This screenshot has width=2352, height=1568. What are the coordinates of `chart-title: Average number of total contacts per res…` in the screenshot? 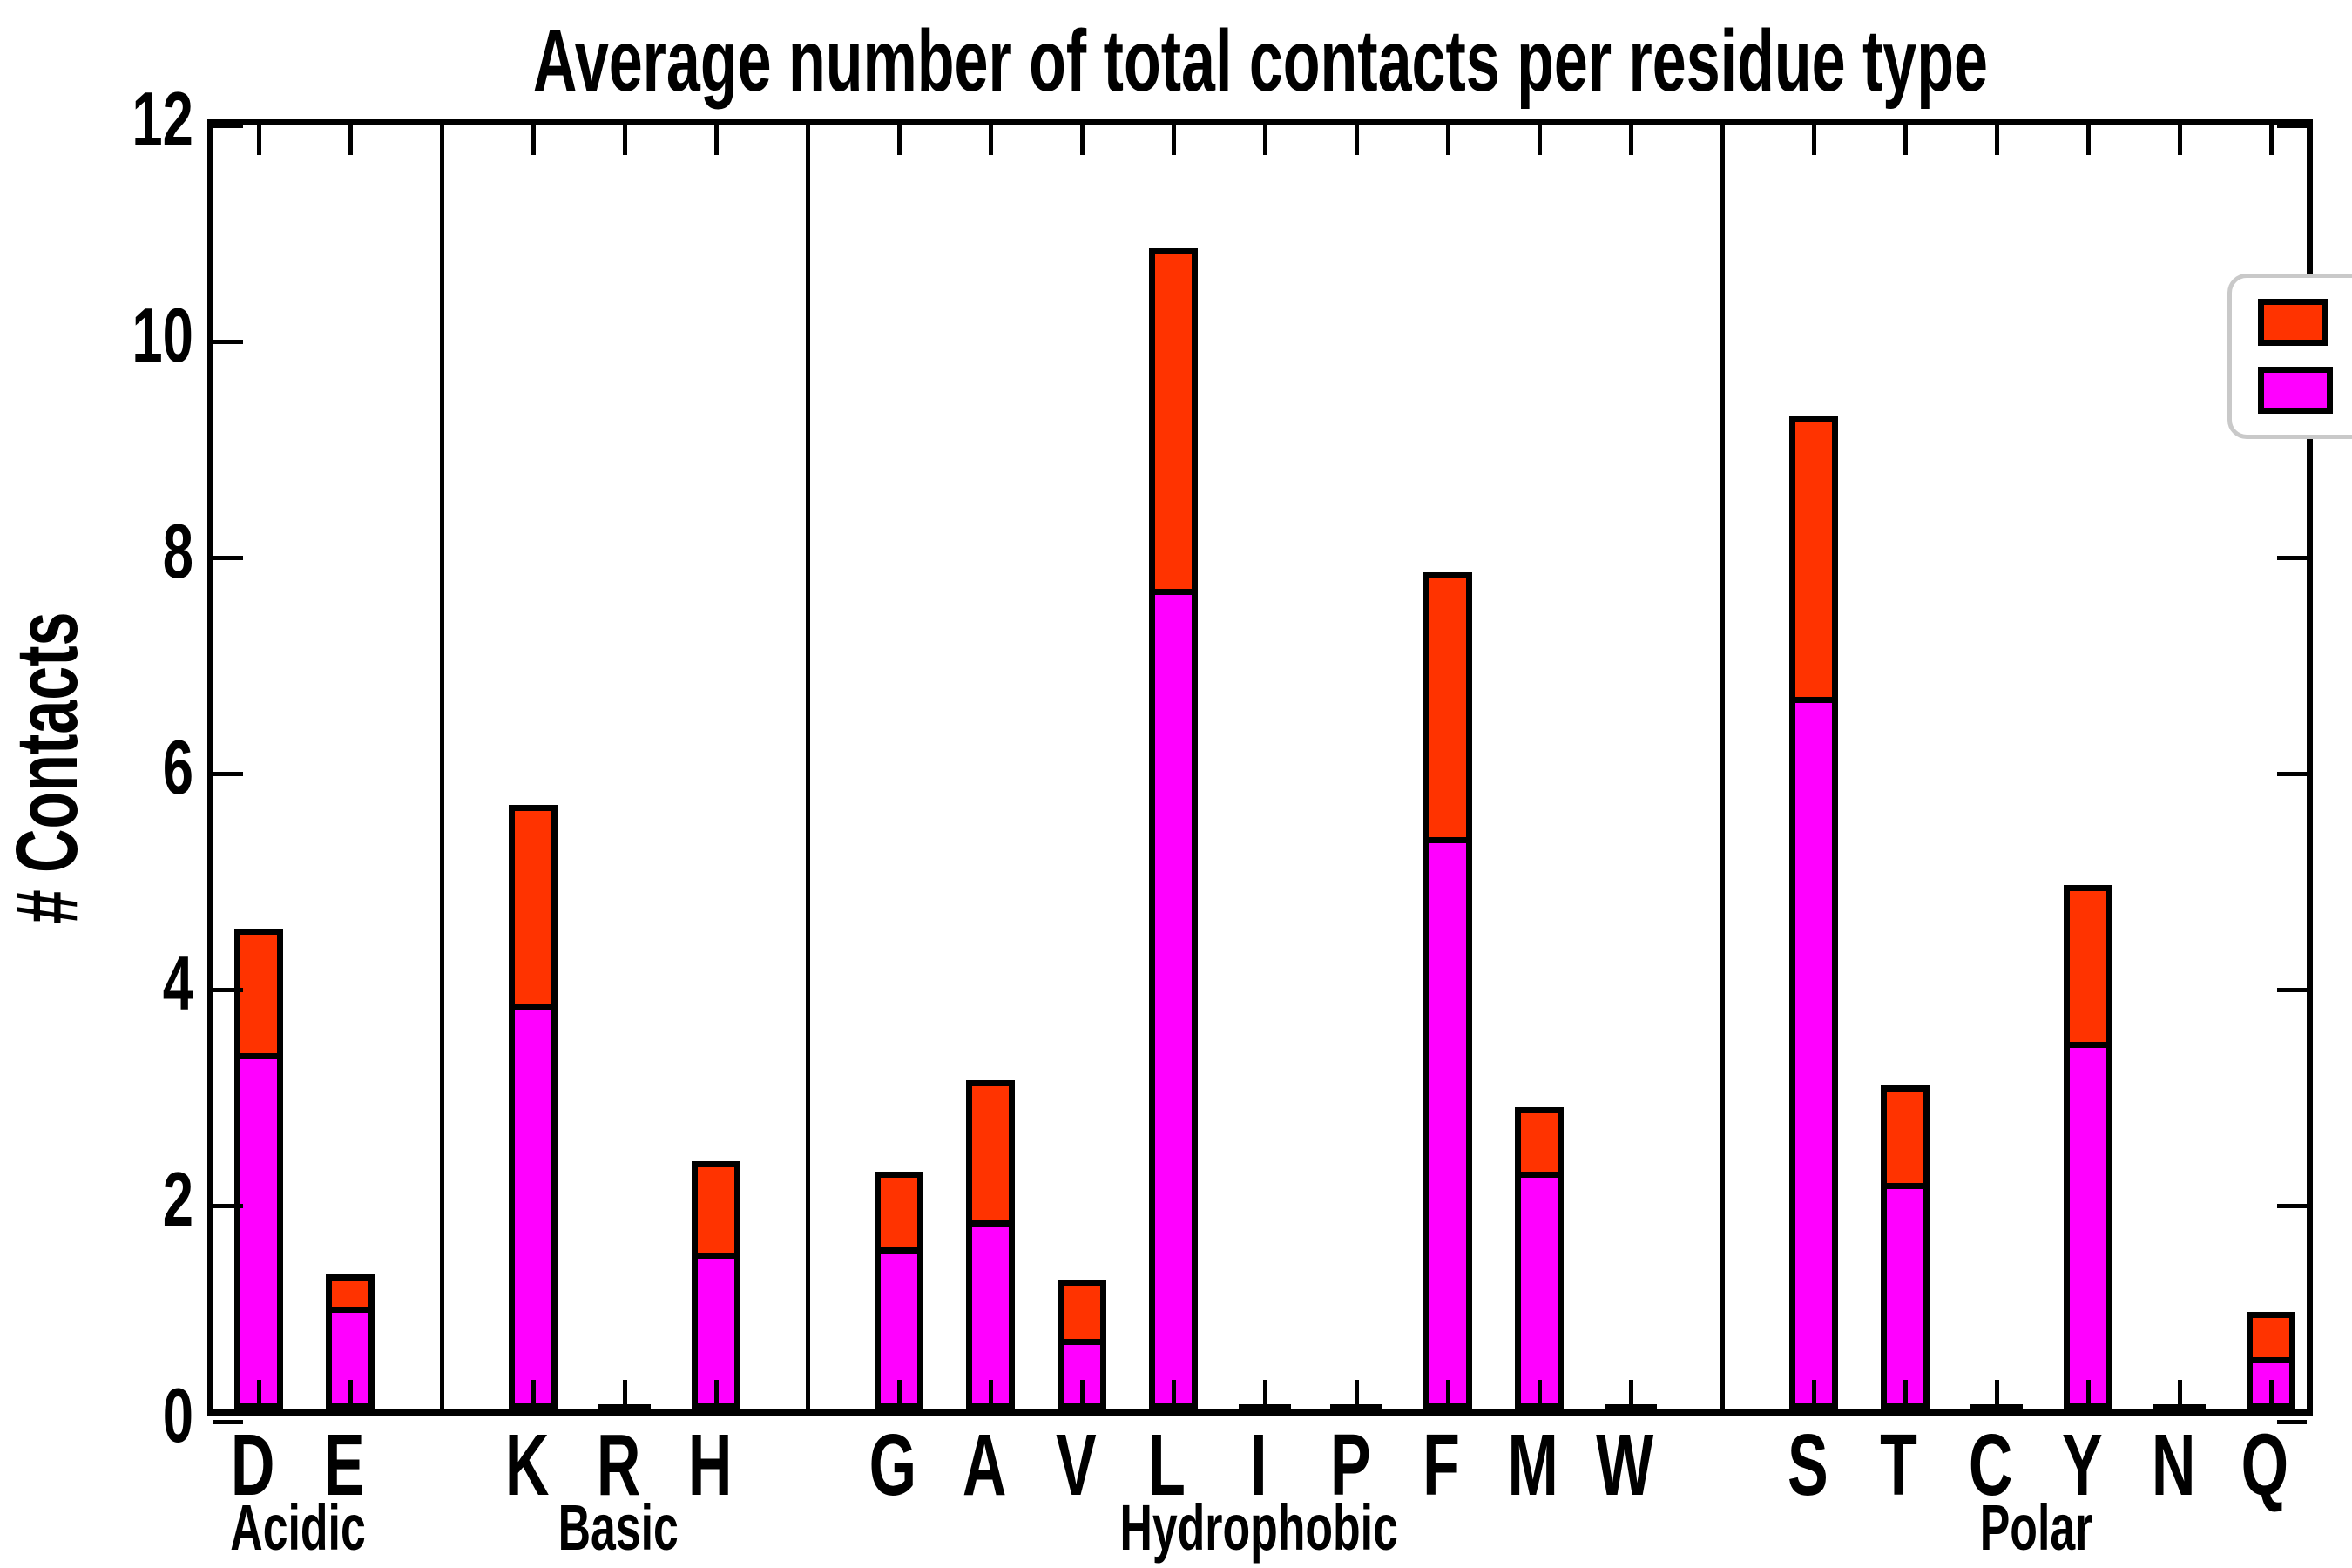 It's located at (1260, 61).